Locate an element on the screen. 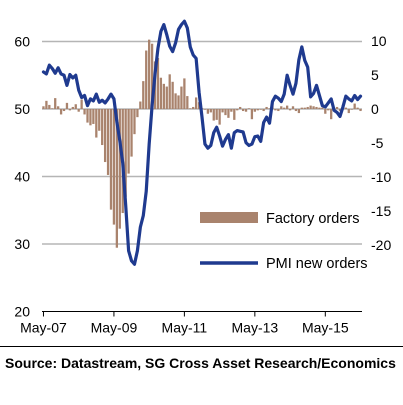 This screenshot has width=403, height=405. right-tick-label: 5 is located at coordinates (375, 75).